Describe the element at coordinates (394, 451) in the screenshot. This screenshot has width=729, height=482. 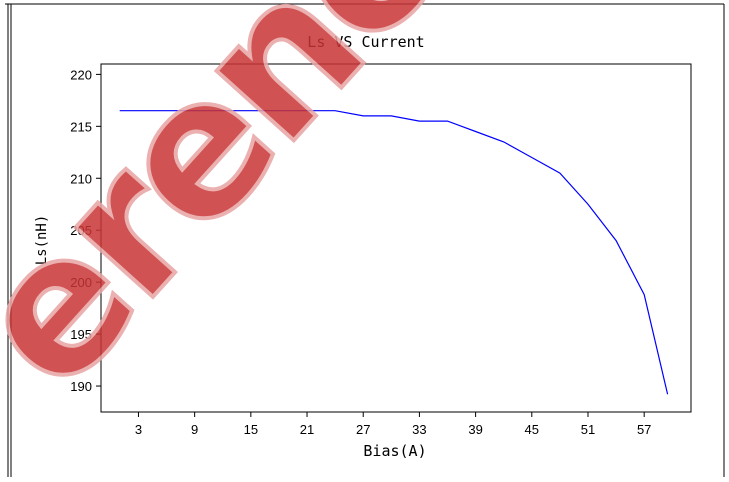
I see `x-axis-label: Bias(A)` at that location.